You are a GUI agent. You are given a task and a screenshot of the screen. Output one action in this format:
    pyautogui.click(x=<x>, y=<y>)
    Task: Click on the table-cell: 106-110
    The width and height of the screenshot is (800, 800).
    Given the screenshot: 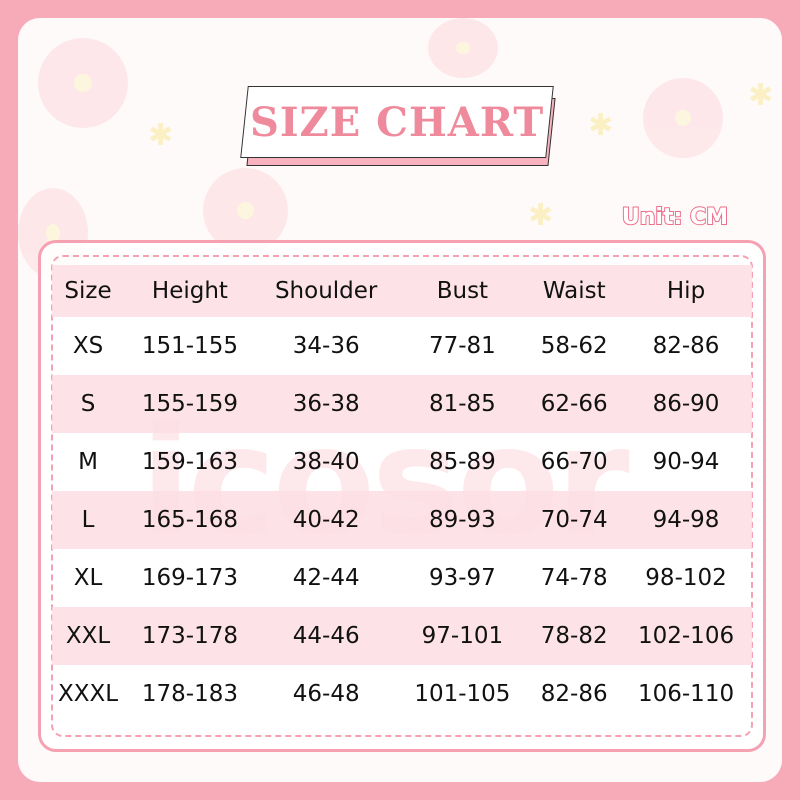 What is the action you would take?
    pyautogui.click(x=686, y=694)
    